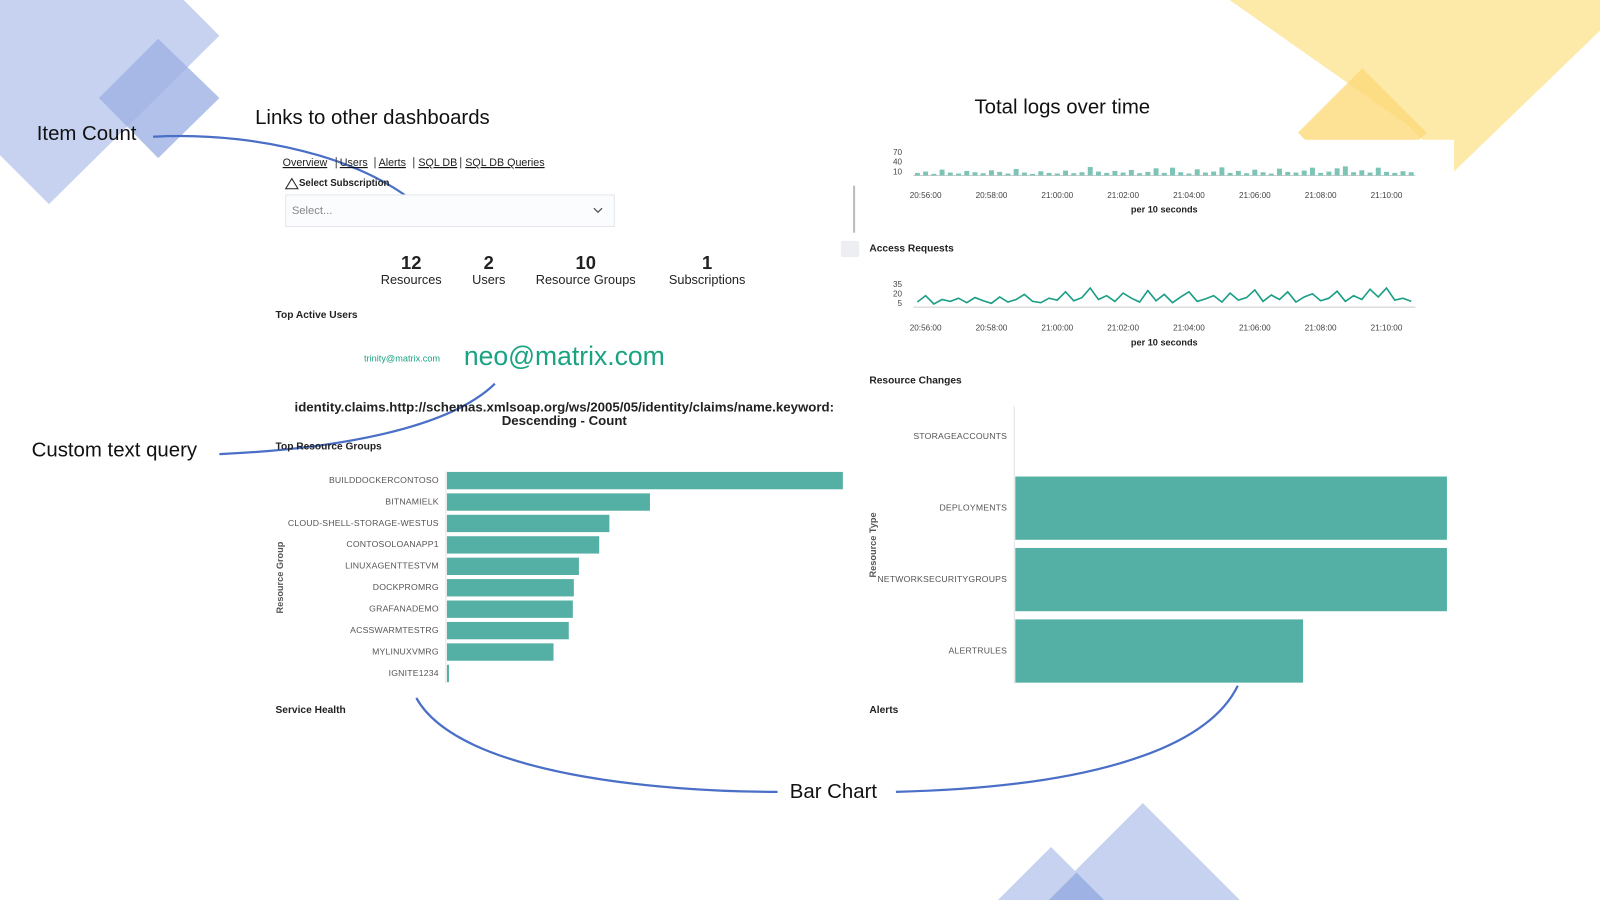 The width and height of the screenshot is (1600, 900). What do you see at coordinates (344, 183) in the screenshot?
I see `select-label: Select Subscription` at bounding box center [344, 183].